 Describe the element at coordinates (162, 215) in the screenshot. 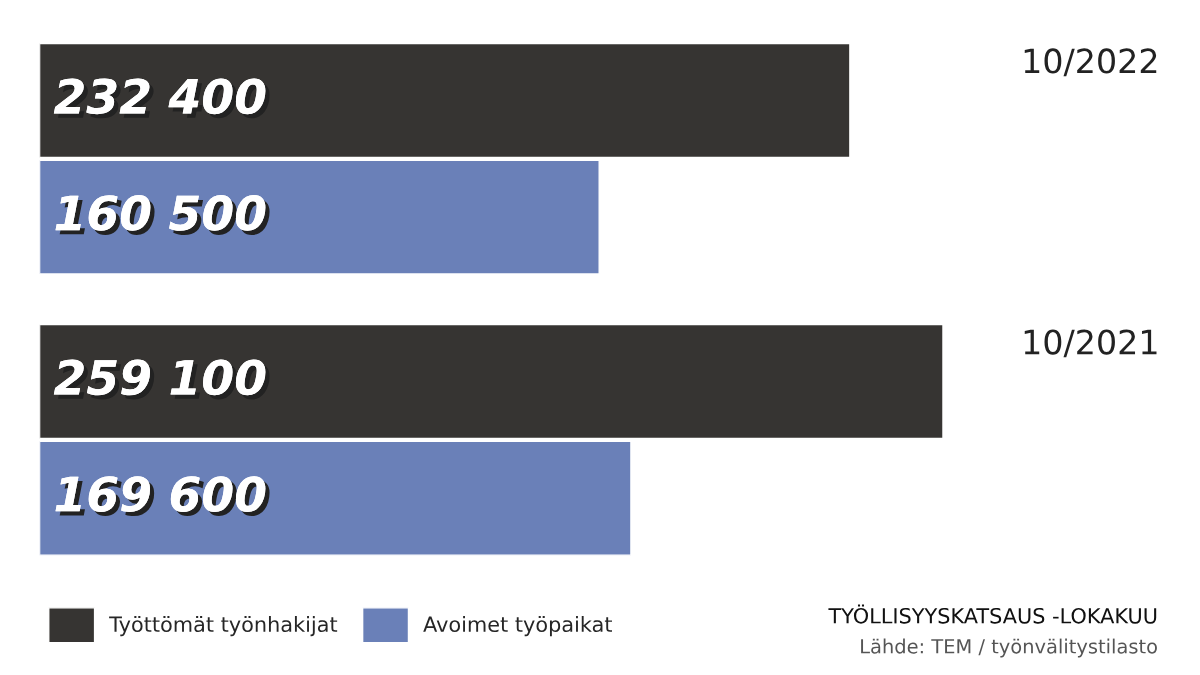

I see `data-label: 160 500` at that location.